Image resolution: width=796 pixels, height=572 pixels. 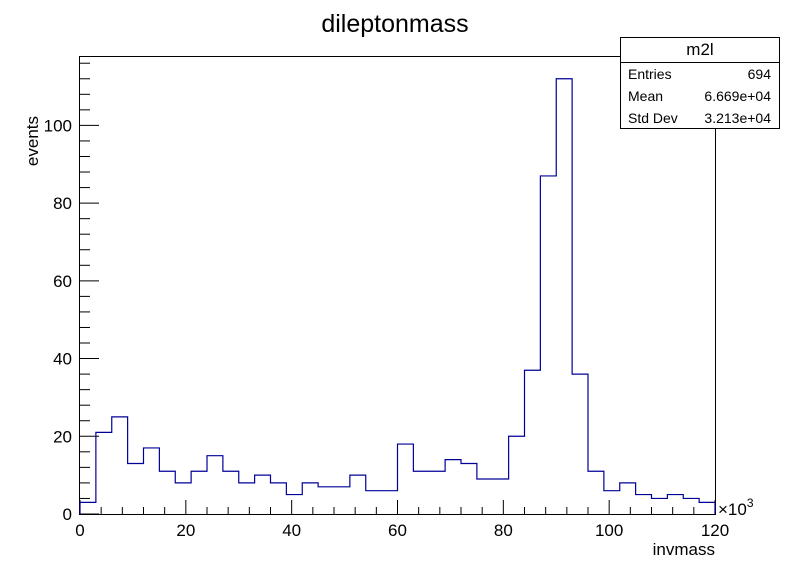 I want to click on y-axis-label: events, so click(x=32, y=141).